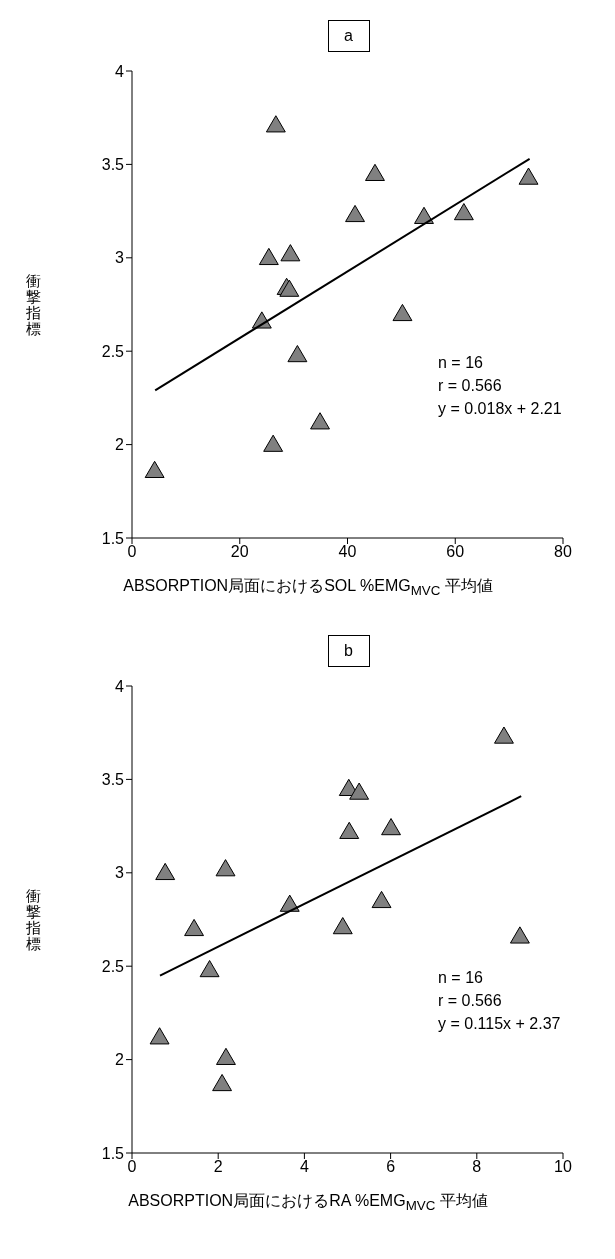  Describe the element at coordinates (455, 552) in the screenshot. I see `x-tick-label: 60` at that location.